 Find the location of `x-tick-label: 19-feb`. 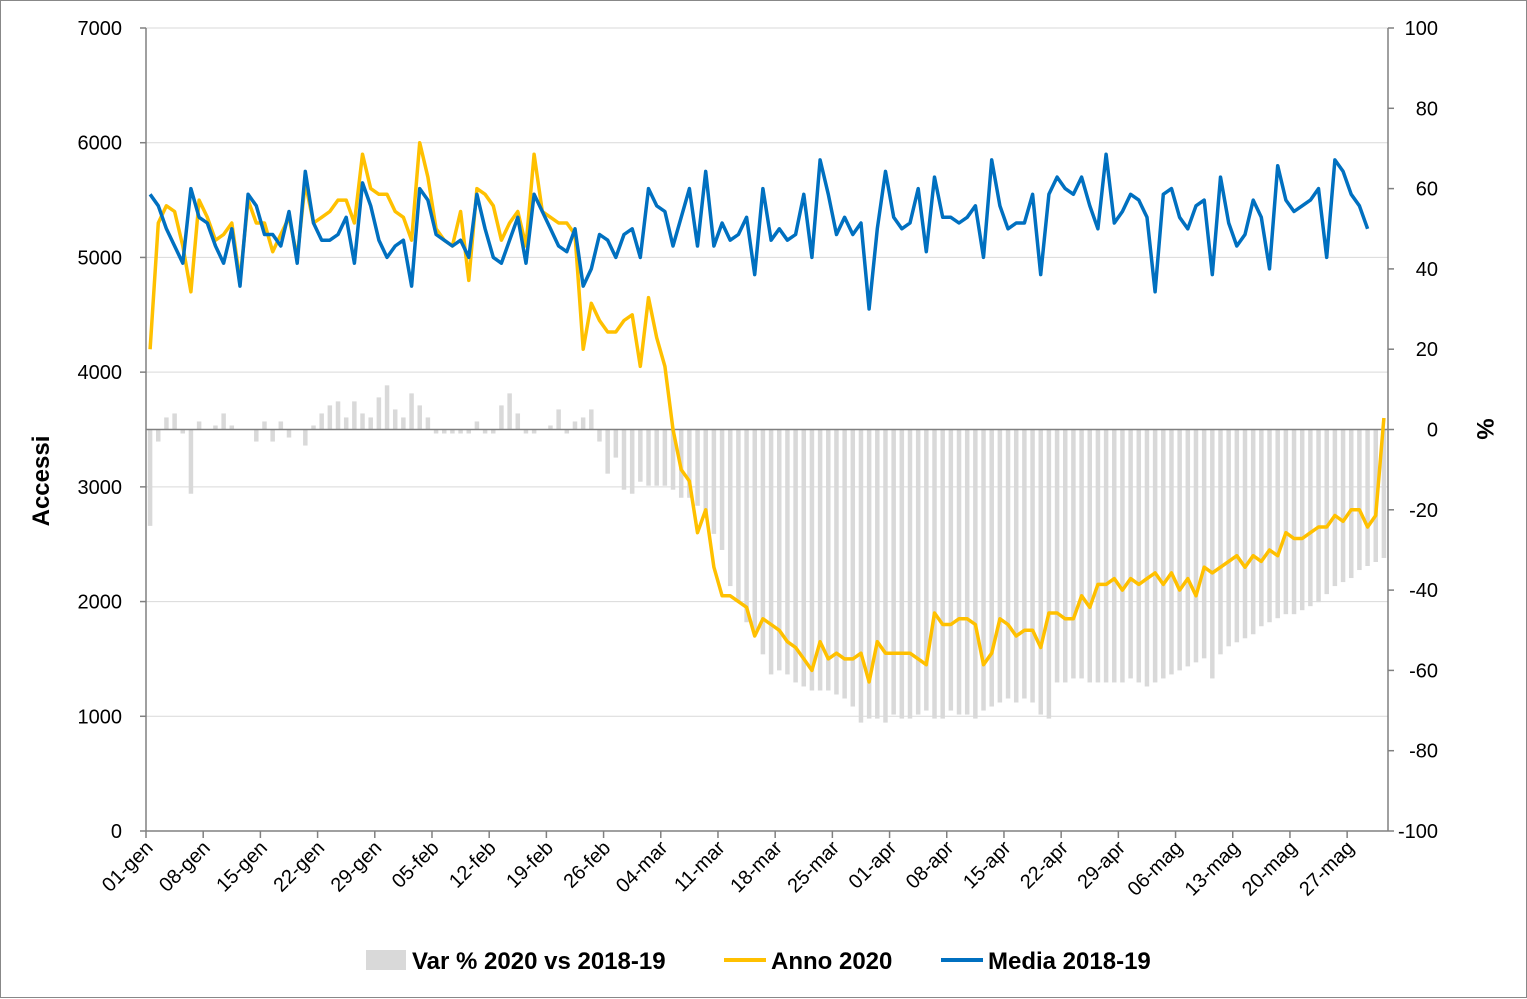

x-tick-label: 19-feb is located at coordinates (530, 865).